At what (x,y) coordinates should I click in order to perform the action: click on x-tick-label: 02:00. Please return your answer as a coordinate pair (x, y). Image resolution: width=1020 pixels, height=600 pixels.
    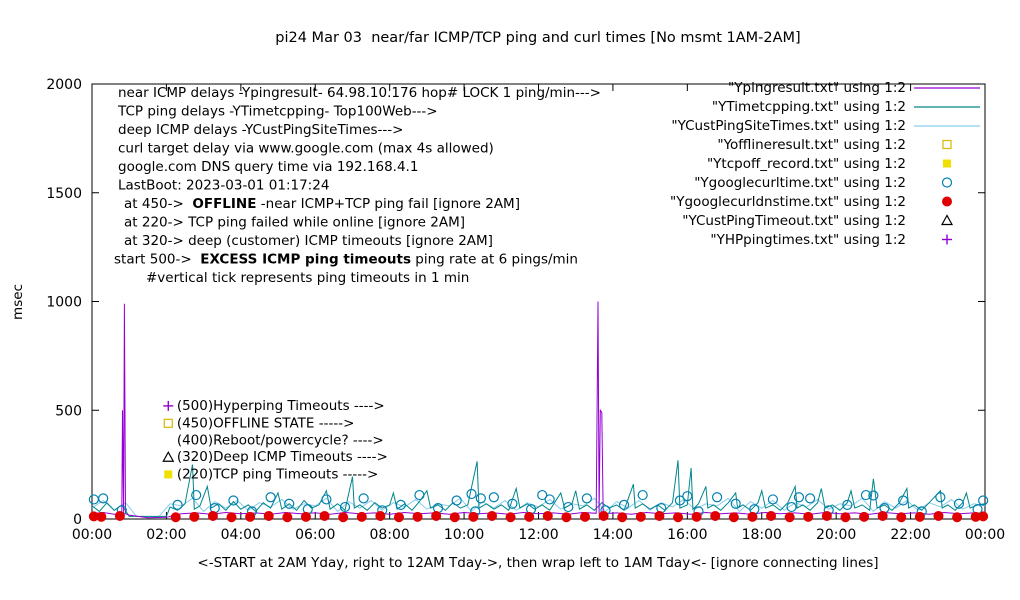
    Looking at the image, I should click on (166, 535).